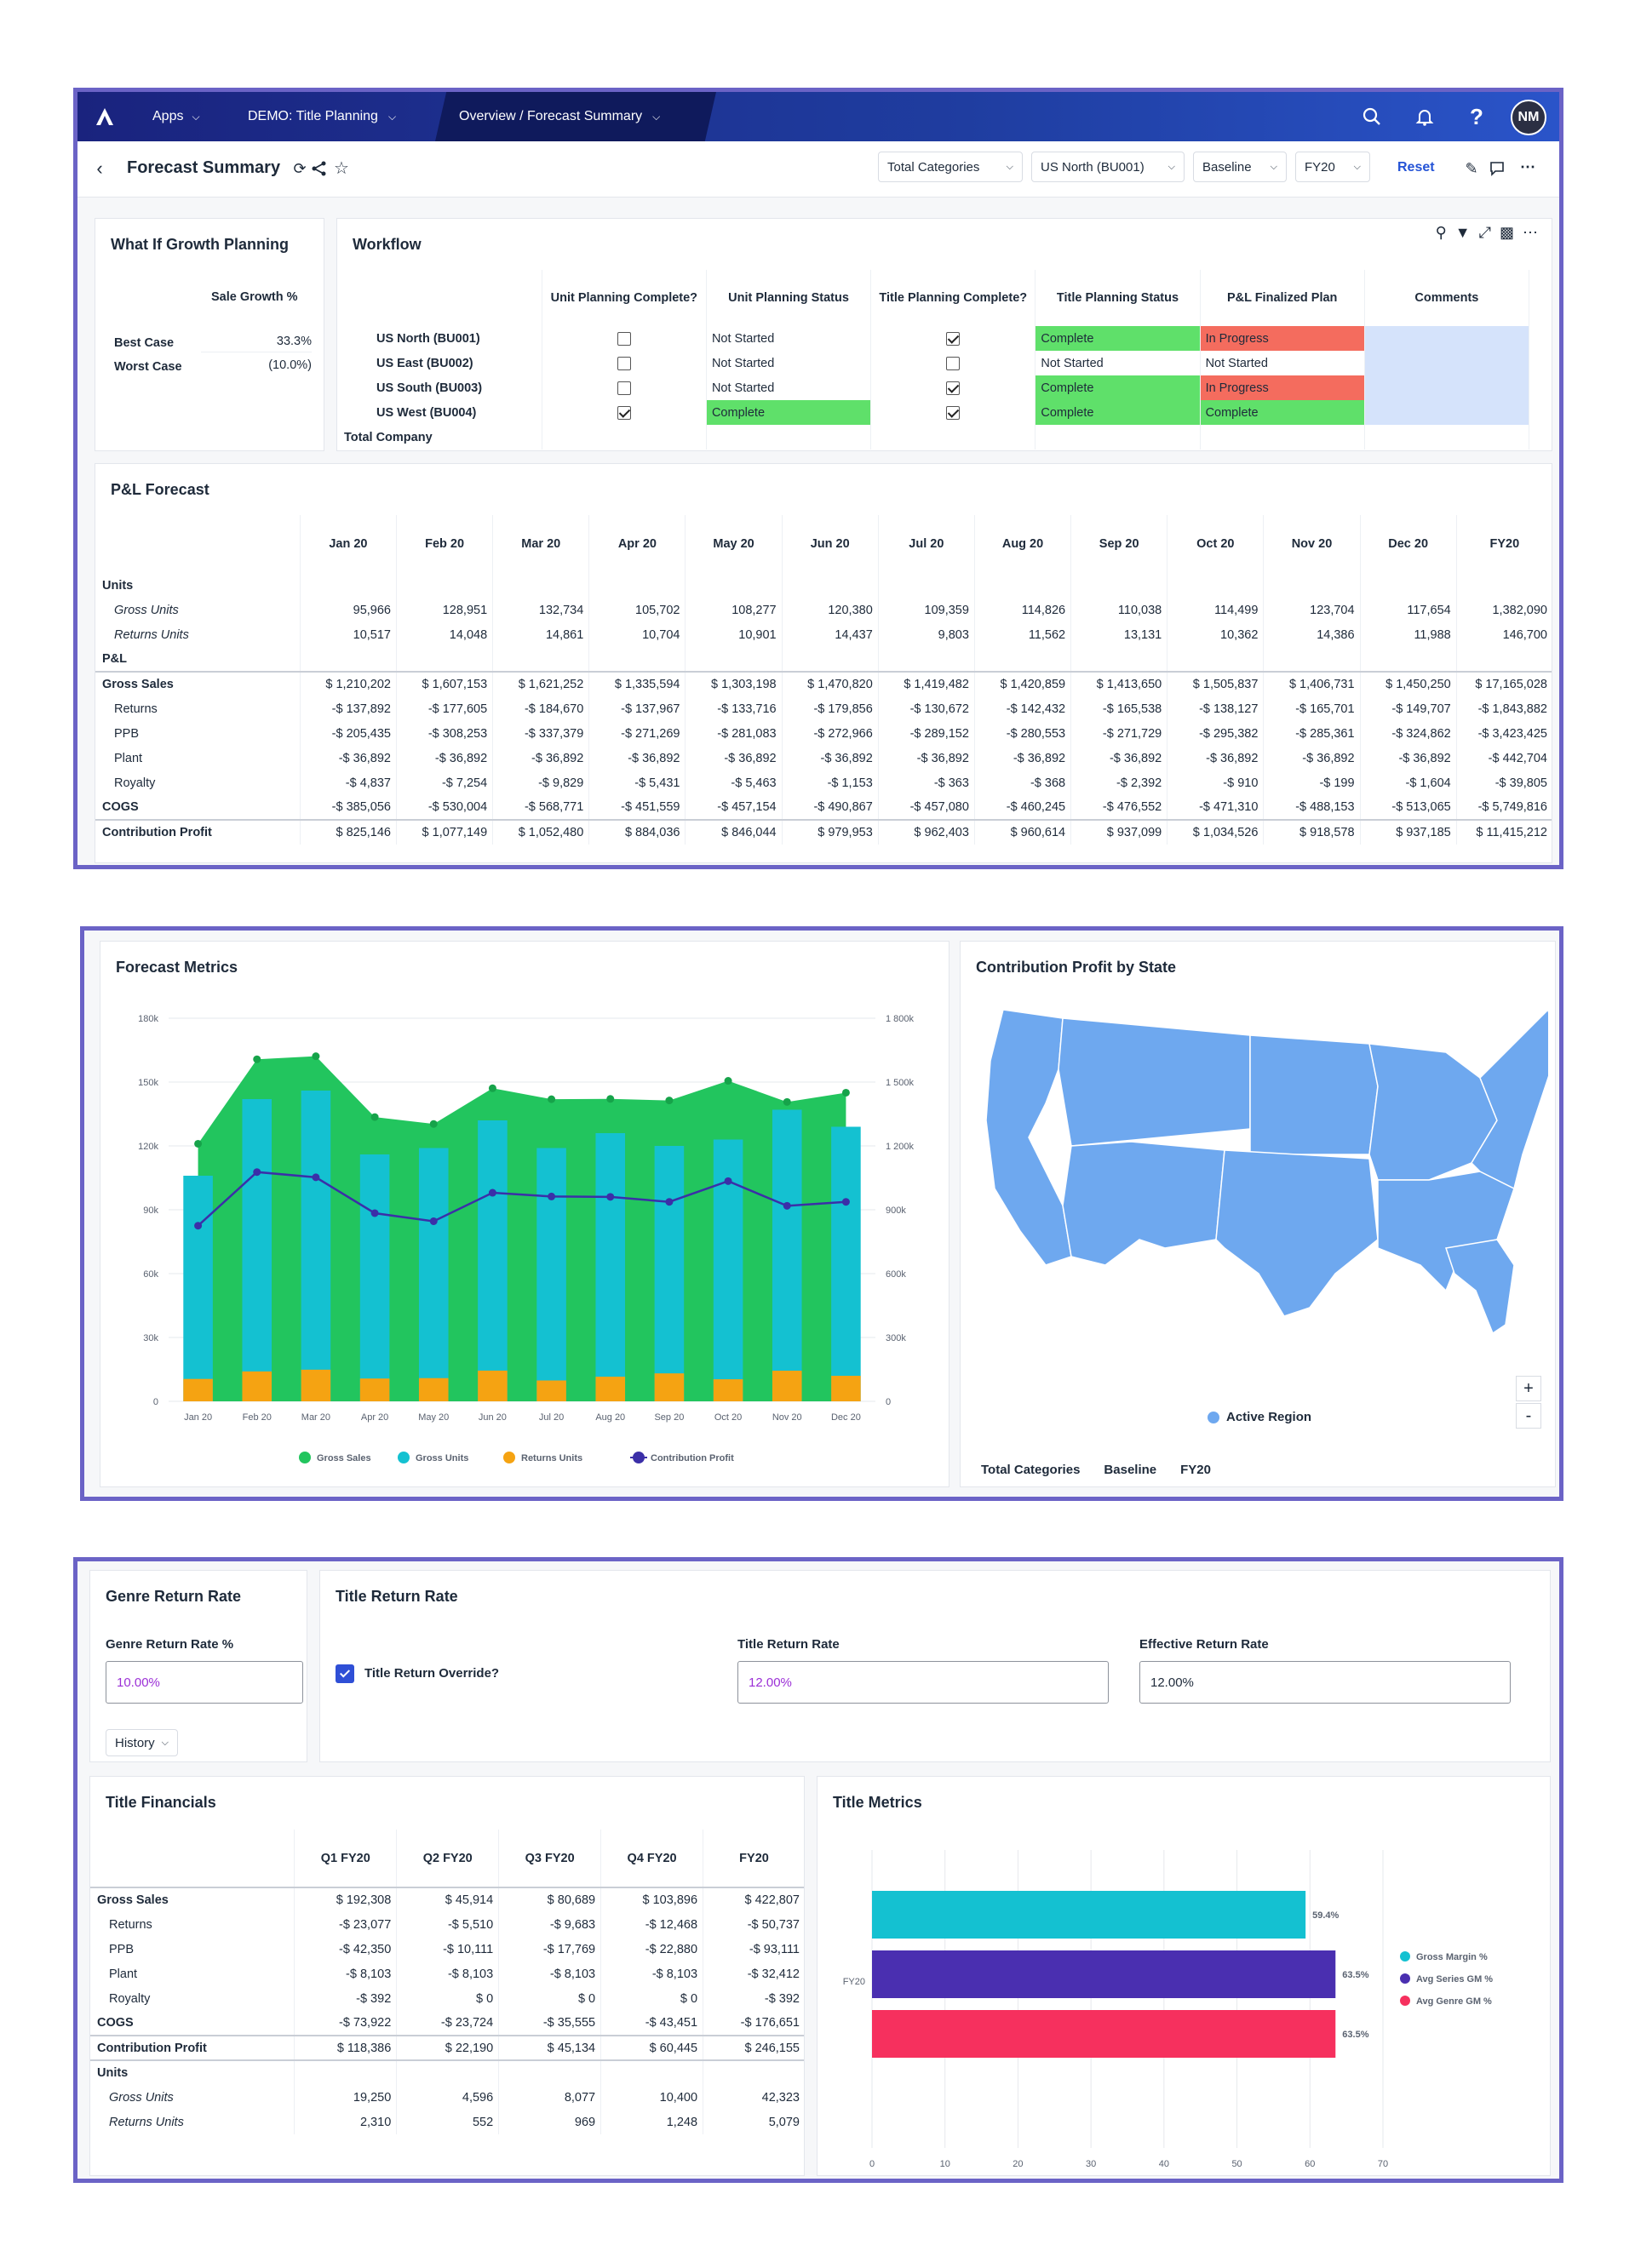 This screenshot has height=2268, width=1635. Describe the element at coordinates (1441, 233) in the screenshot. I see `search-icon: ⚲` at that location.